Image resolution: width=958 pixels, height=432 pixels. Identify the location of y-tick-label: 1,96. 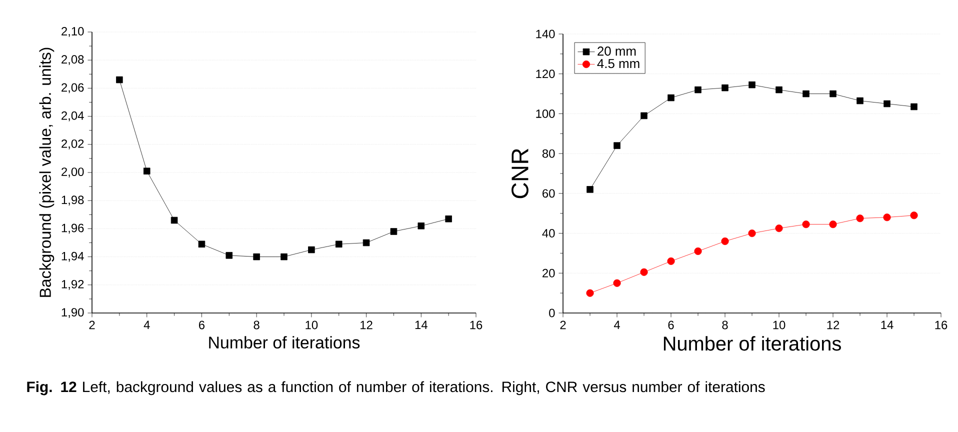
(73, 229).